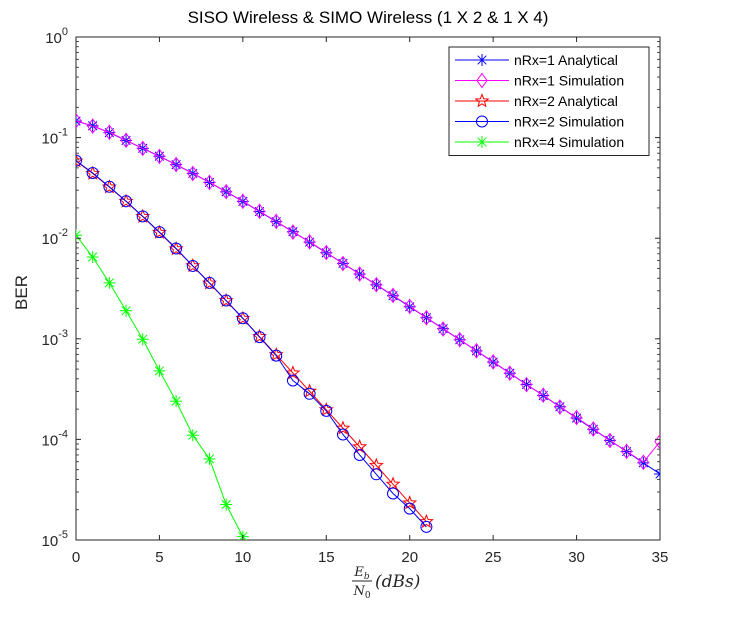  What do you see at coordinates (55, 438) in the screenshot?
I see `y-tick-label: 10⁻⁴` at bounding box center [55, 438].